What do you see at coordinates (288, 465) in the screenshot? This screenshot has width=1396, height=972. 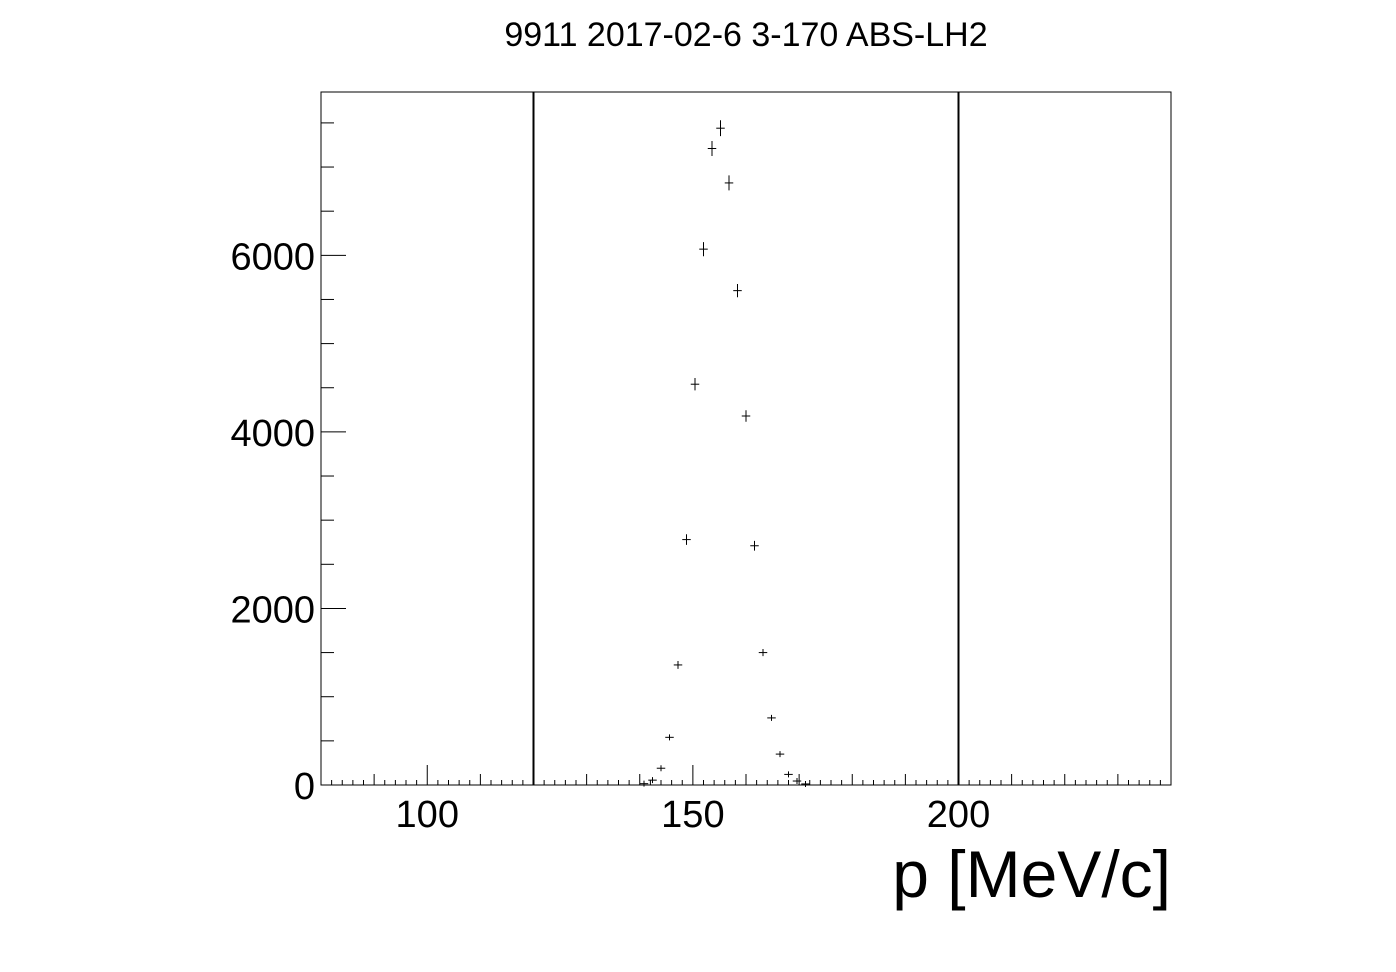 I see `y-axis-ticks: 0 2000 4000 6000` at bounding box center [288, 465].